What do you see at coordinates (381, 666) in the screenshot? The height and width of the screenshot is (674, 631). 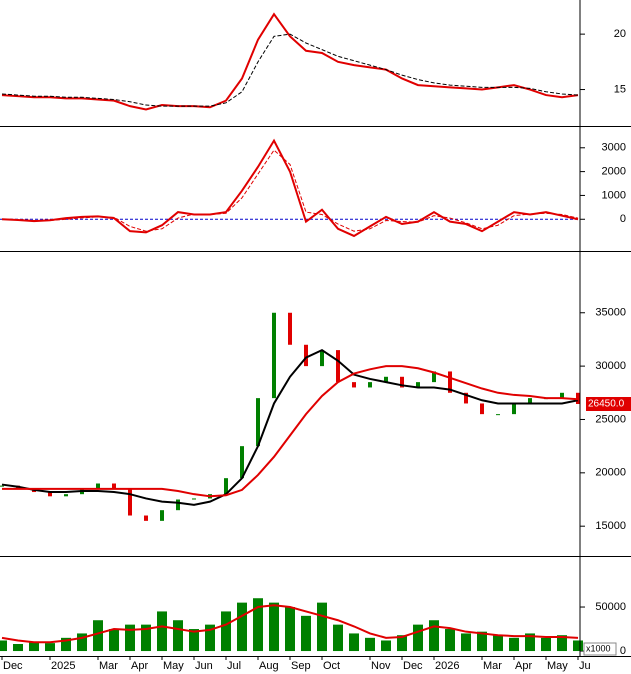 I see `x-tick-label: Nov` at bounding box center [381, 666].